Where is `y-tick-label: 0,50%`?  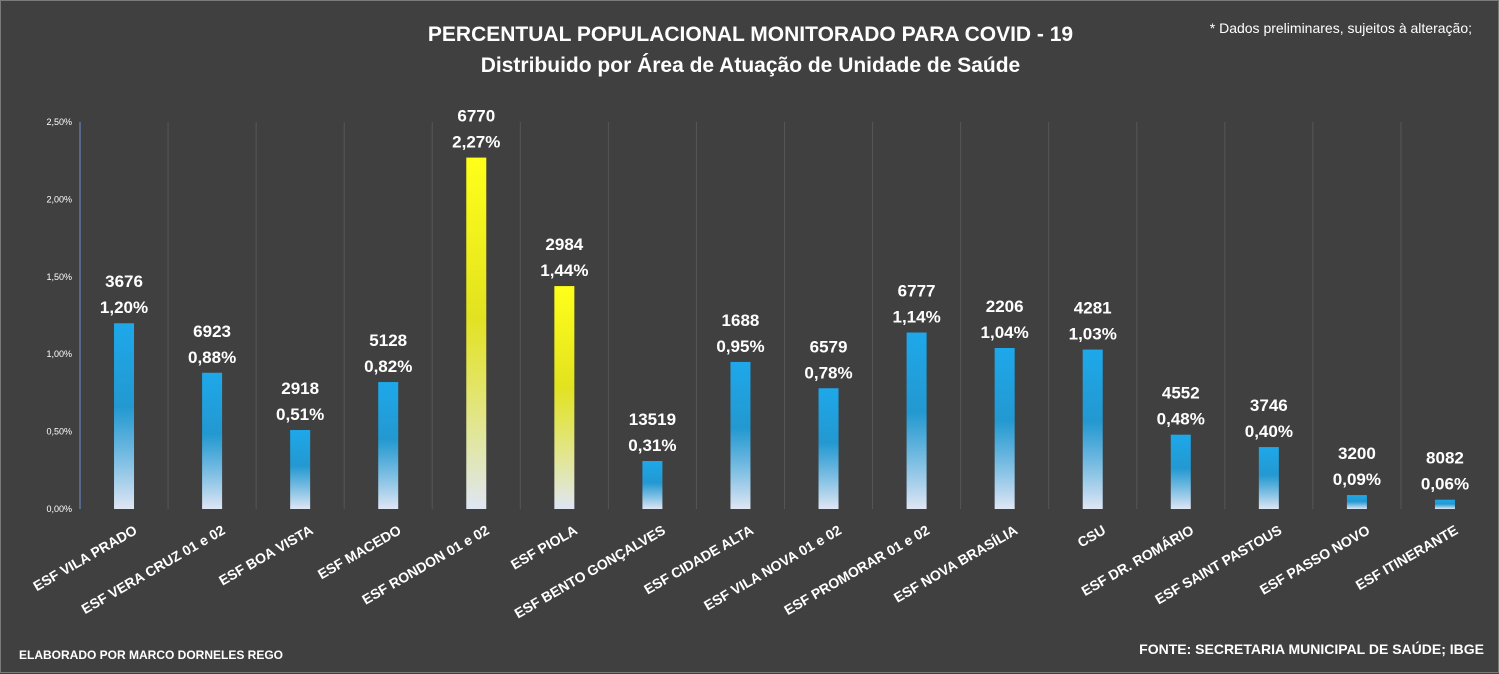 y-tick-label: 0,50% is located at coordinates (59, 432).